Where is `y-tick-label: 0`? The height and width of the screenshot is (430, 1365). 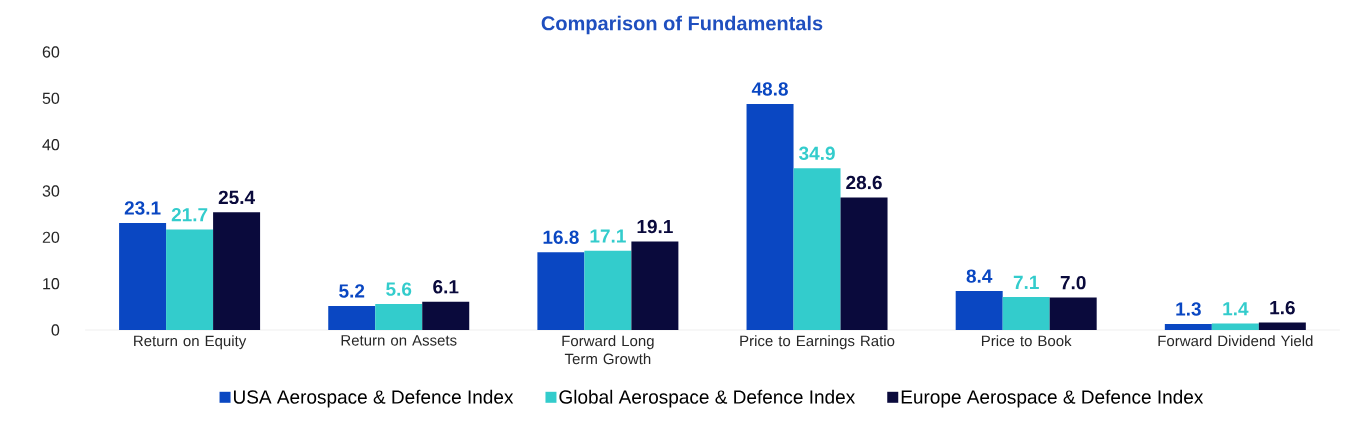 y-tick-label: 0 is located at coordinates (55, 330).